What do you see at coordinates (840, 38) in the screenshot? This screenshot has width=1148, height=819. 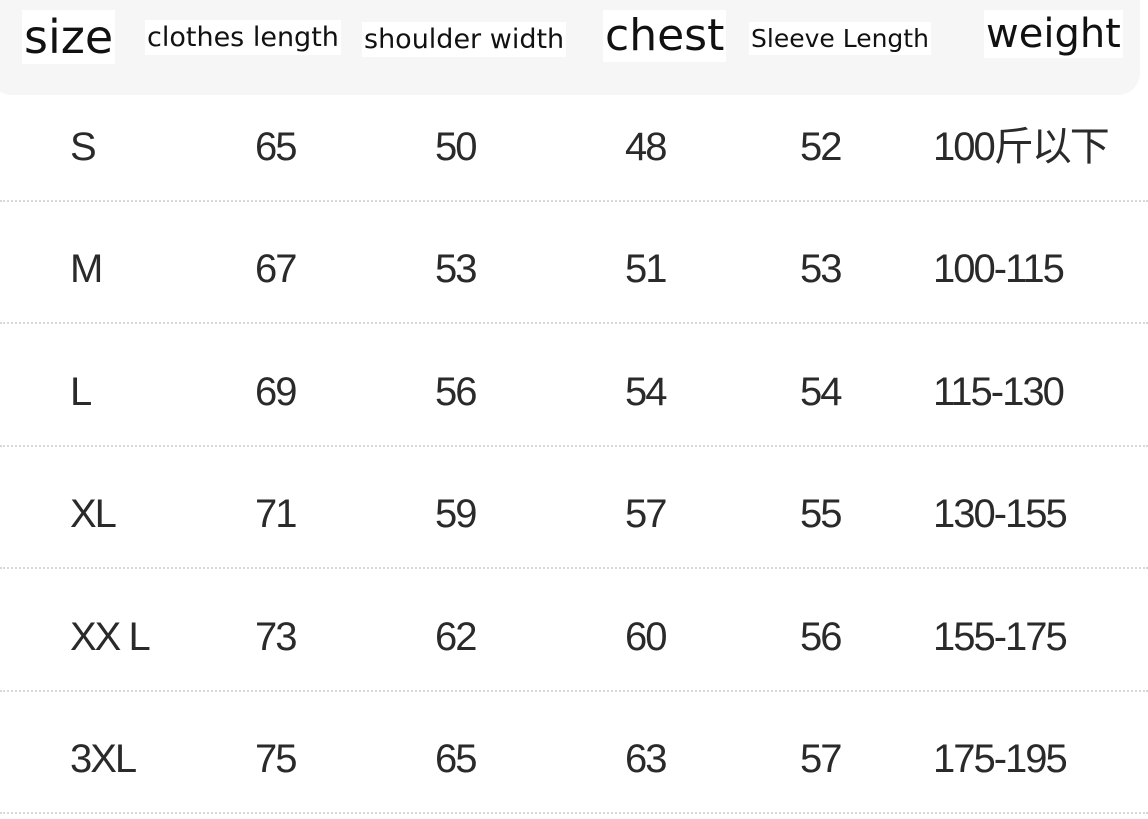 I see `header-label: Sleeve Length` at bounding box center [840, 38].